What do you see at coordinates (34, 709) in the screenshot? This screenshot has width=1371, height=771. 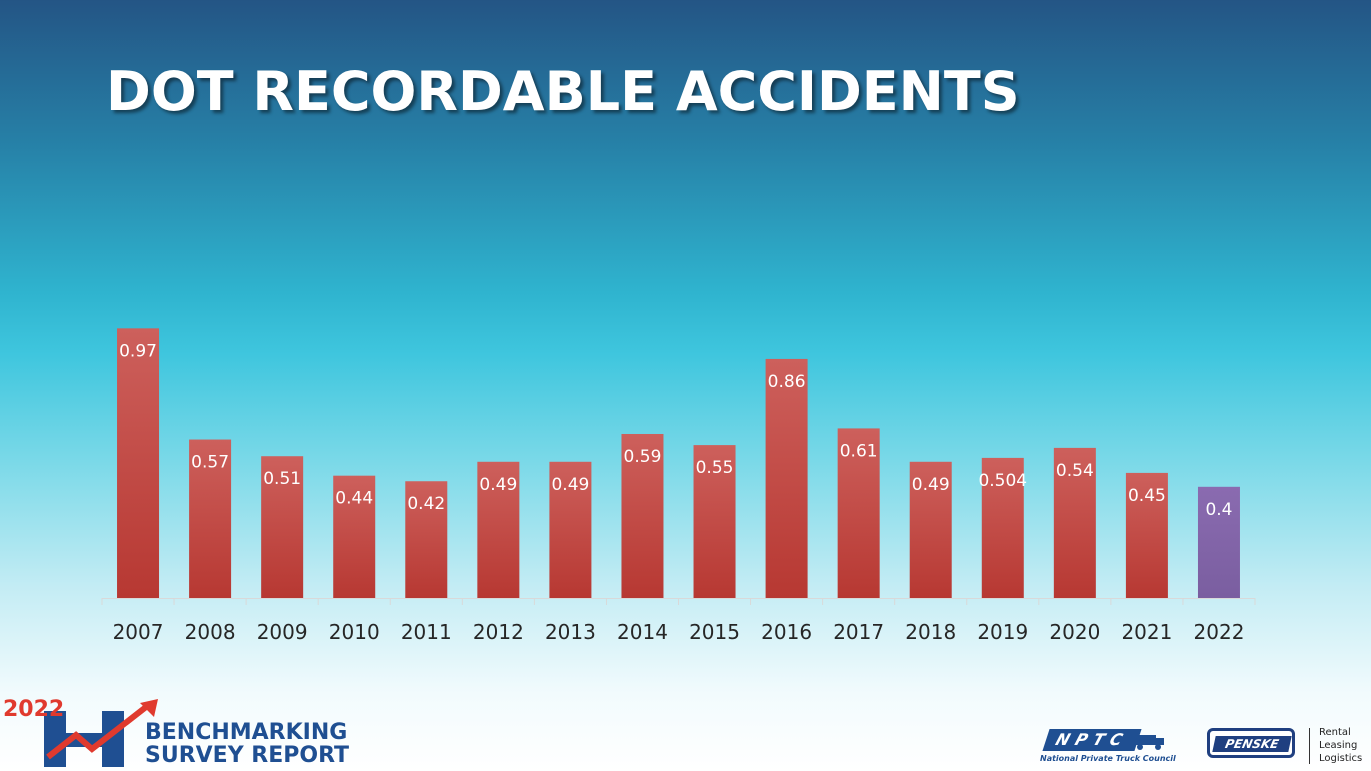 I see `benchmark-year: 2022` at bounding box center [34, 709].